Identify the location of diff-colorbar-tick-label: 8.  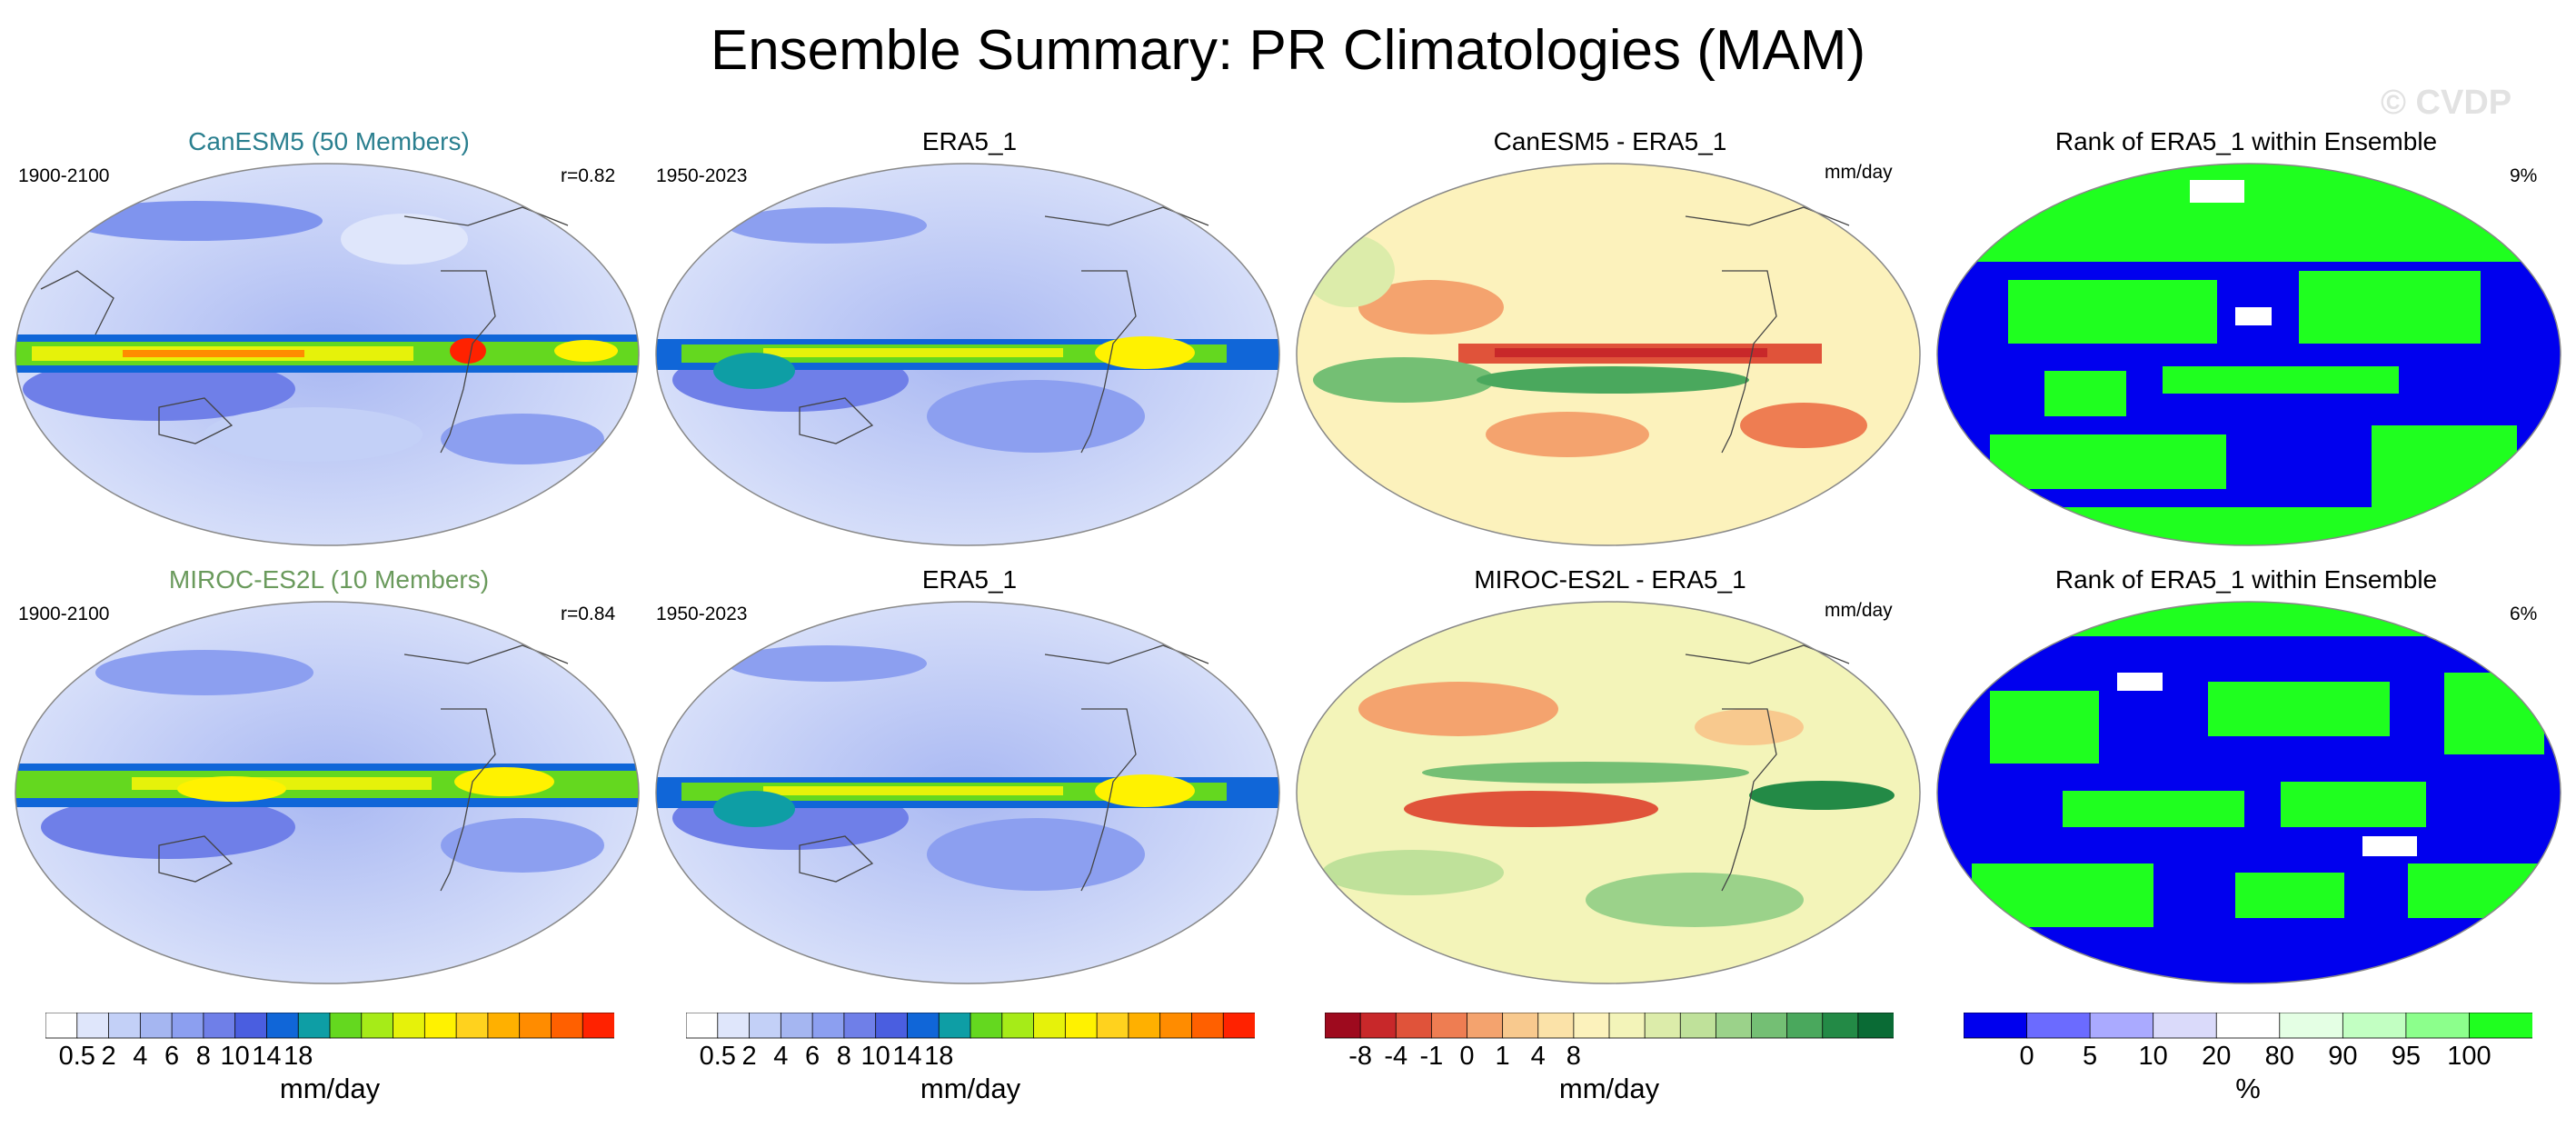
(1573, 1056).